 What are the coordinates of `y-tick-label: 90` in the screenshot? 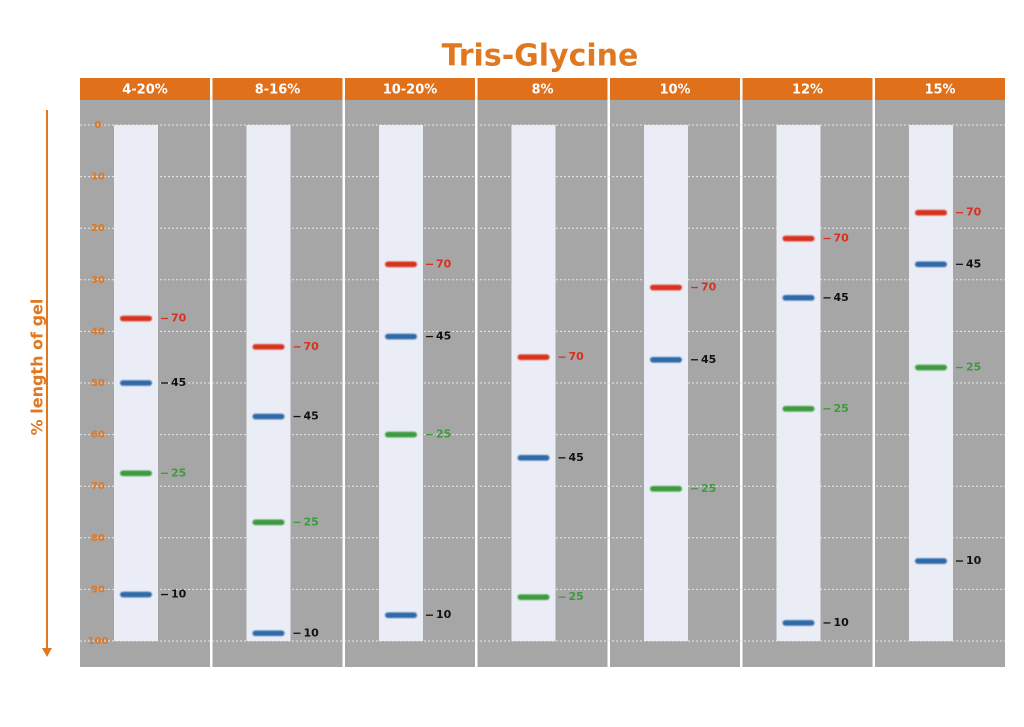 It's located at (98, 589).